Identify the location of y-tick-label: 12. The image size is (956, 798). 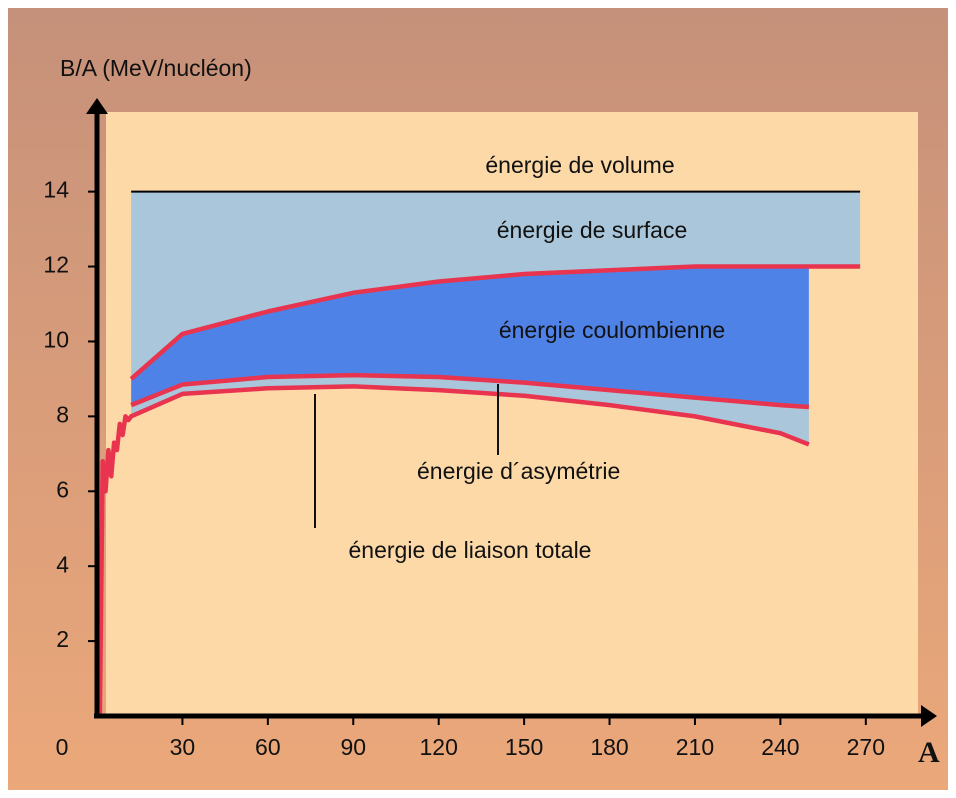
(56, 265).